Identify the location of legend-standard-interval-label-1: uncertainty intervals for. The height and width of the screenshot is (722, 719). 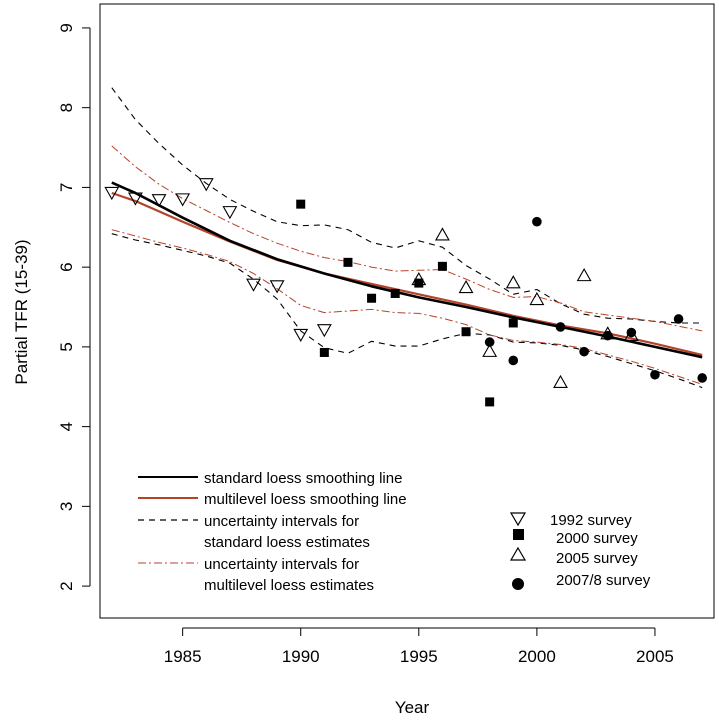
(281, 521).